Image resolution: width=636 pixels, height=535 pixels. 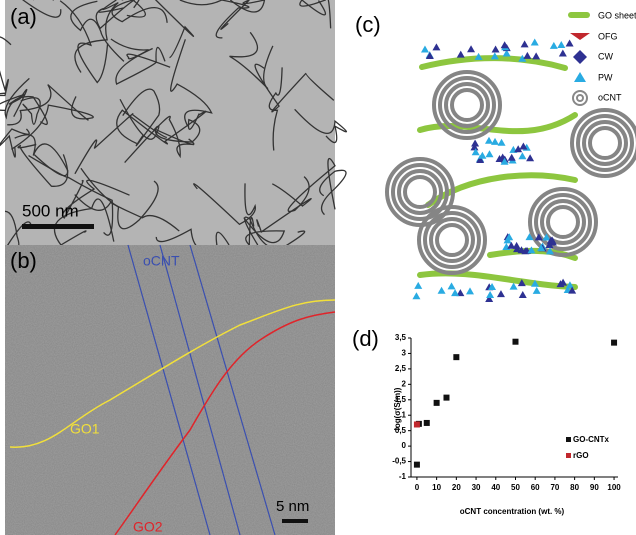 What do you see at coordinates (581, 455) in the screenshot?
I see `legend-label: rGO` at bounding box center [581, 455].